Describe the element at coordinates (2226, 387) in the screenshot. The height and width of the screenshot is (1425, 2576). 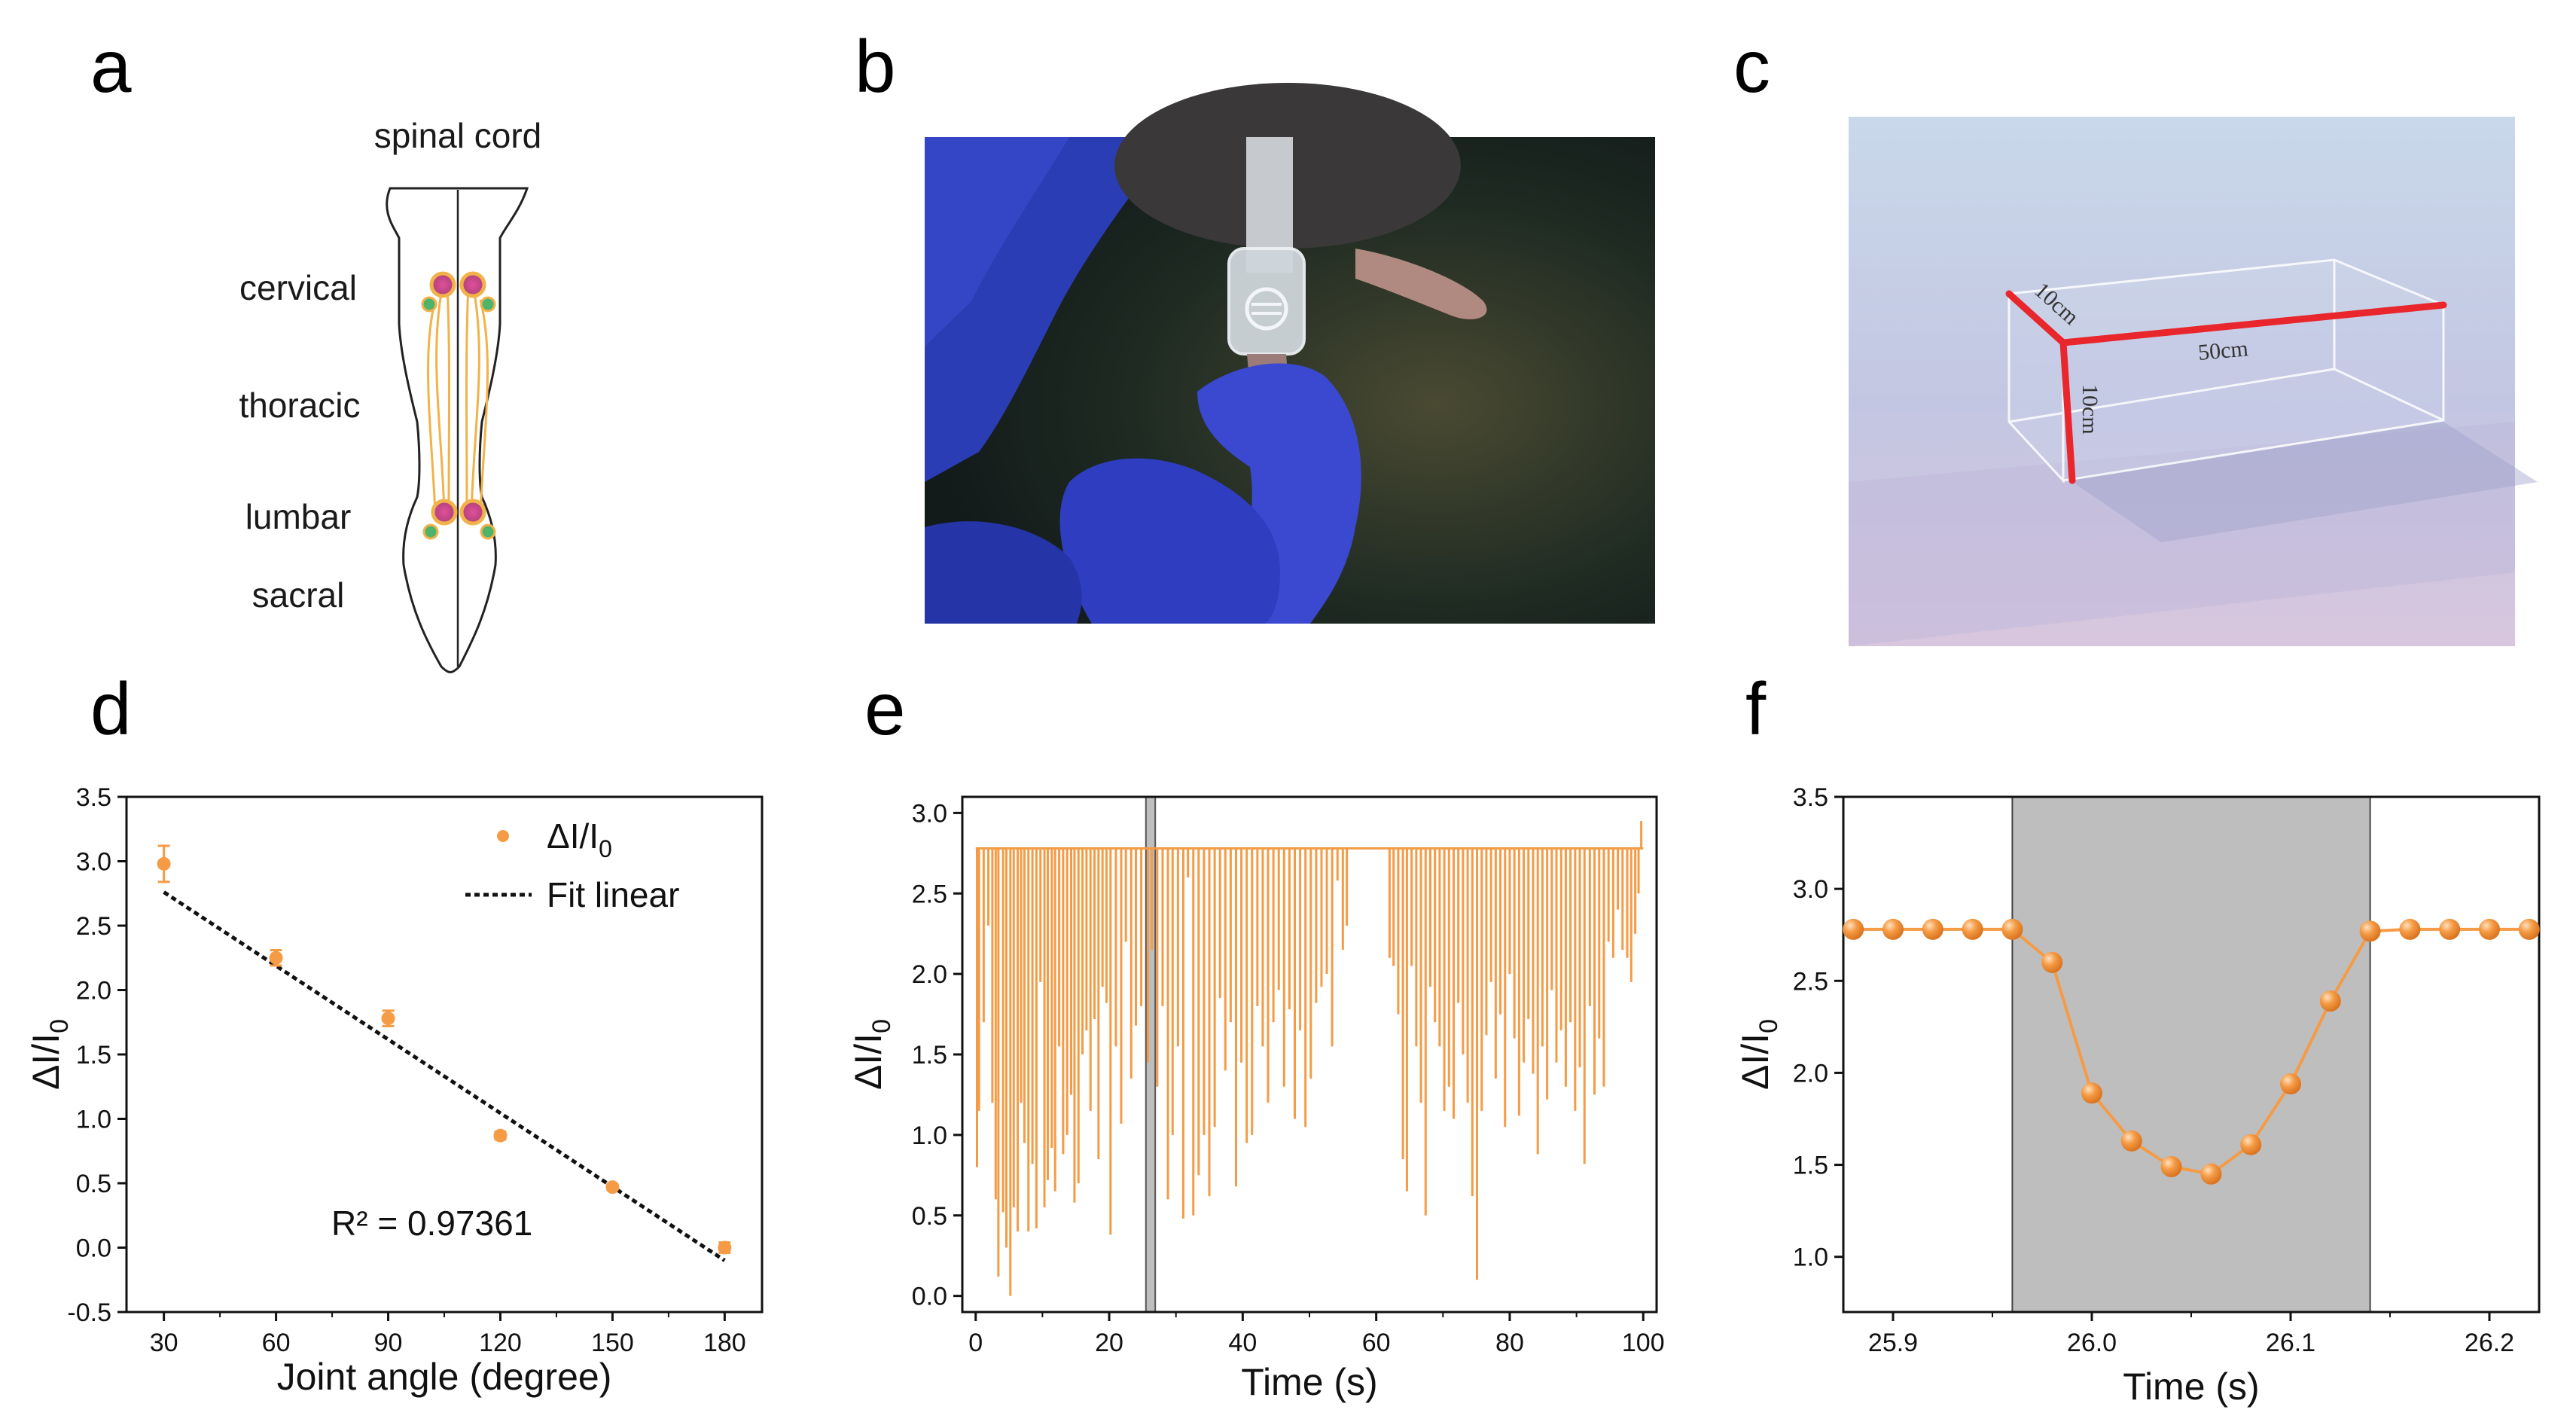
I see `dimension-lines` at that location.